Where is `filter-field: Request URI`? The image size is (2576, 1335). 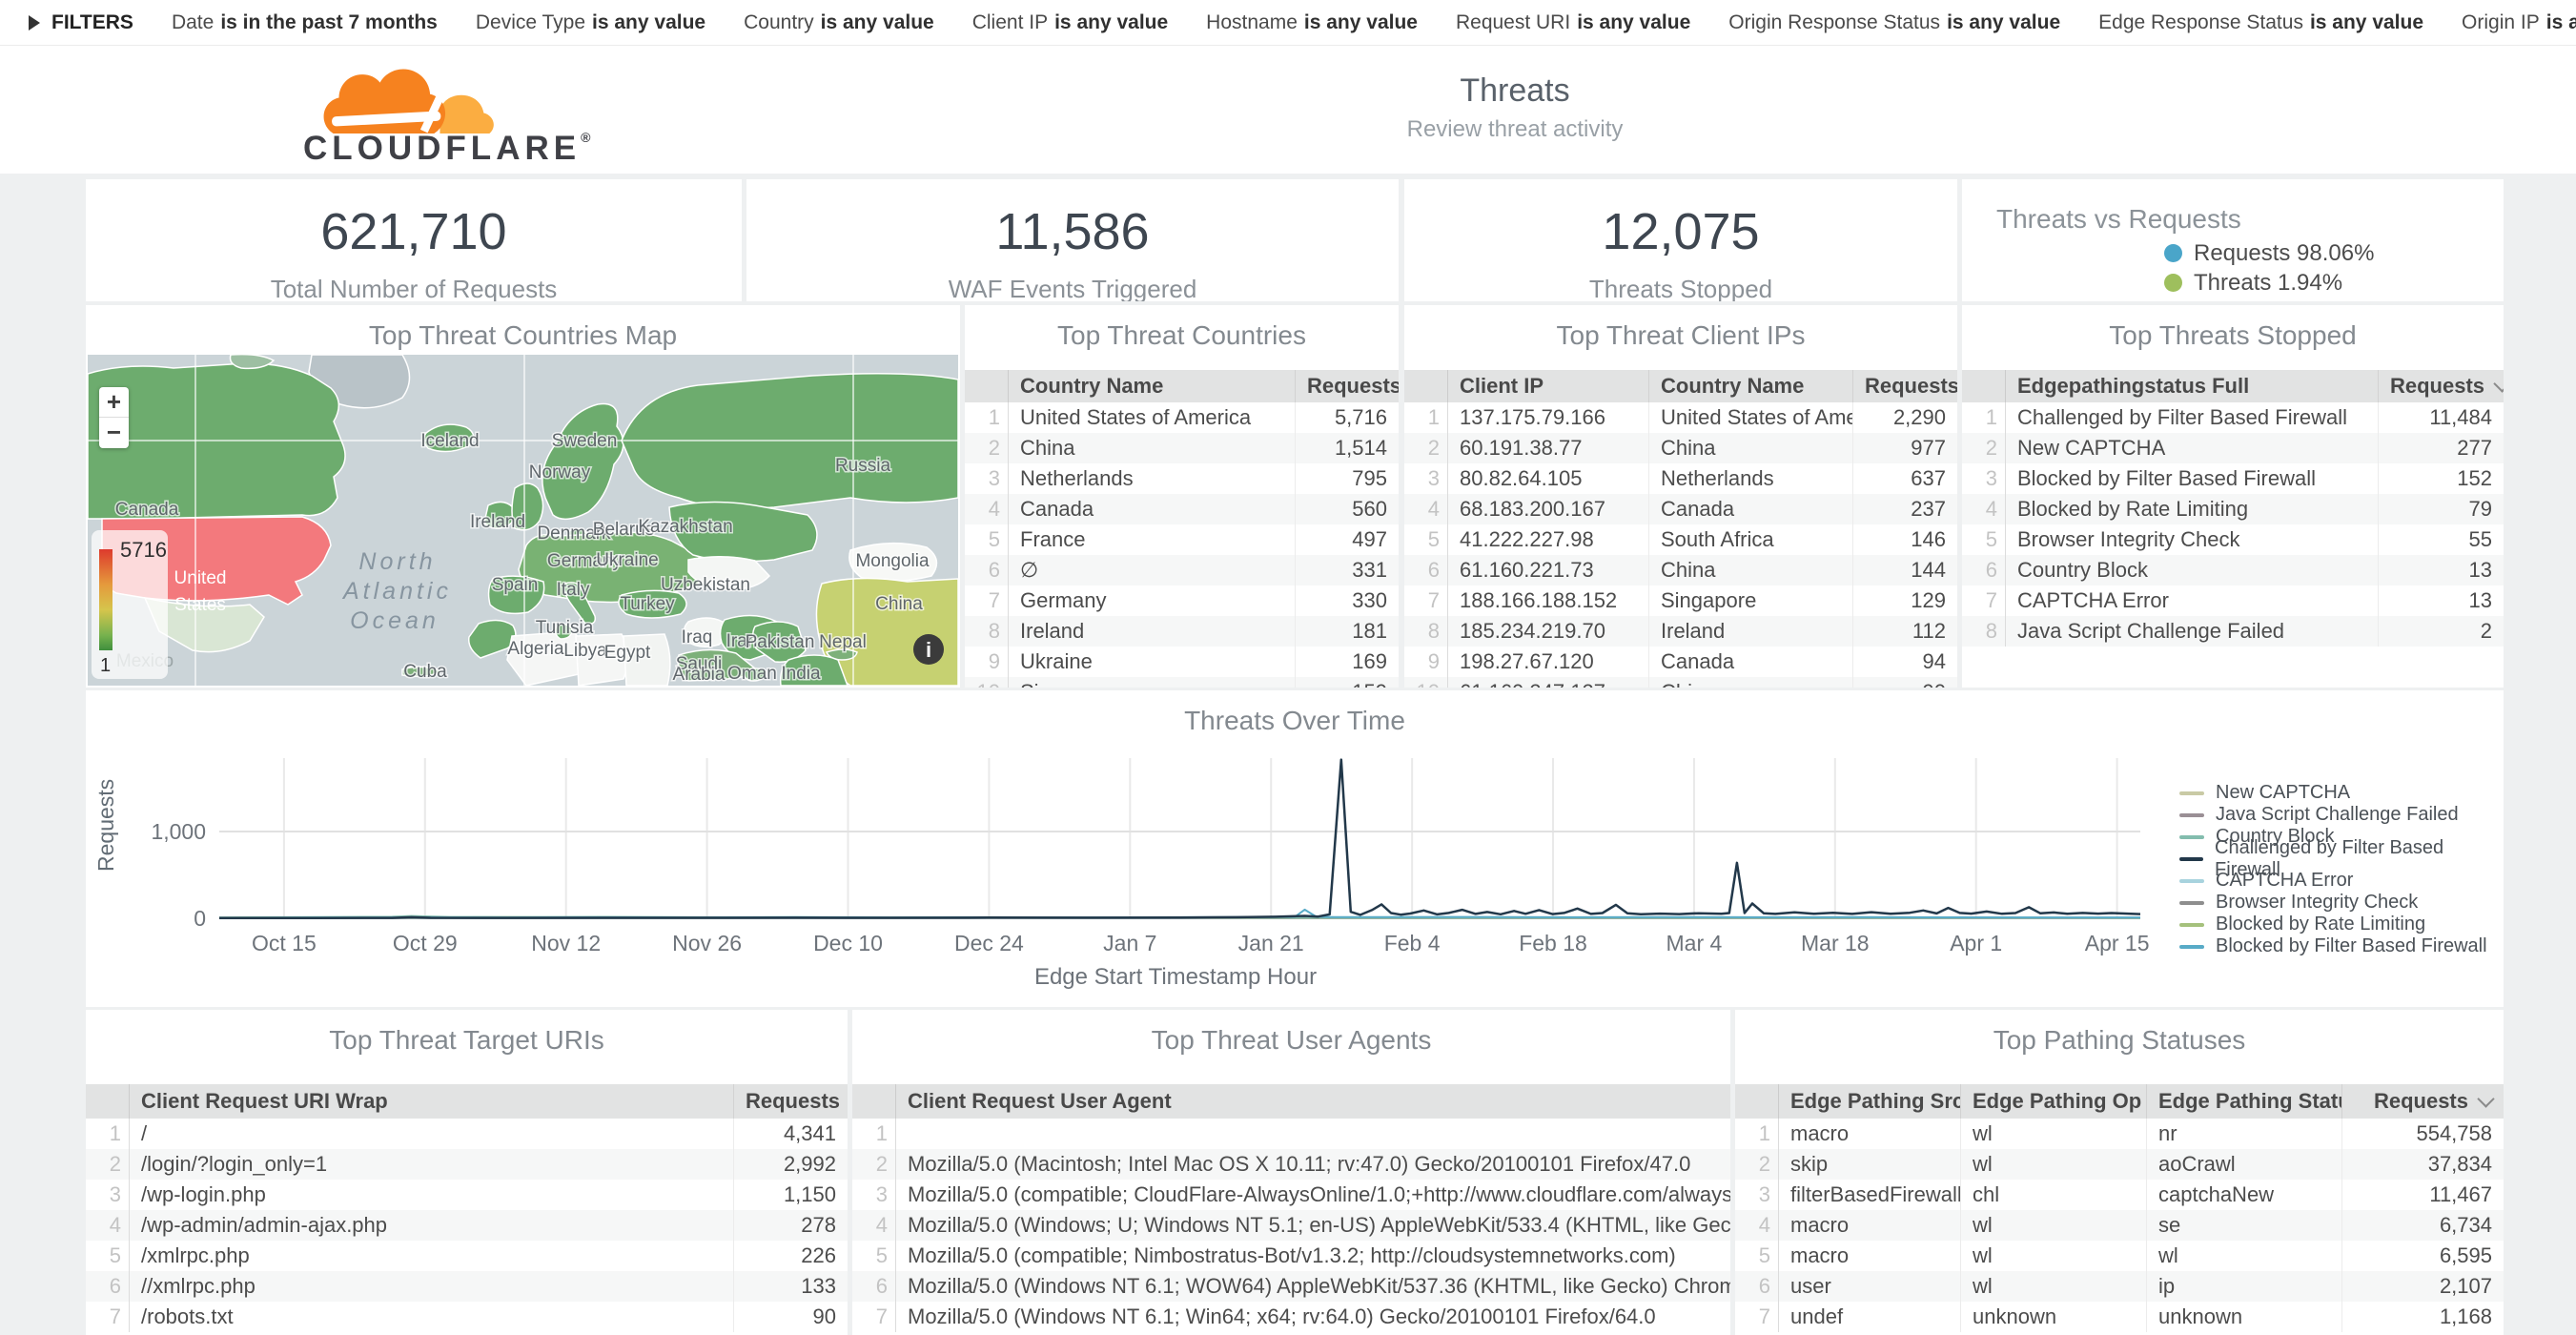 filter-field: Request URI is located at coordinates (1513, 21).